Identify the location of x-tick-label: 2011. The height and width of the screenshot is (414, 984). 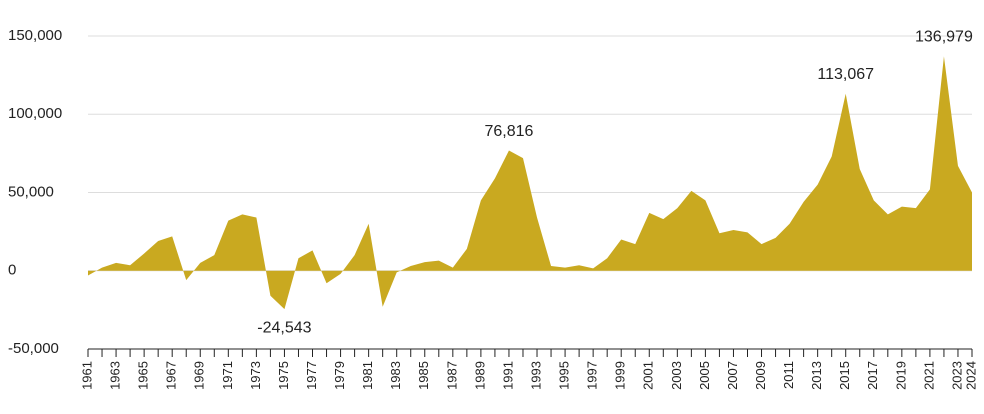
(788, 375).